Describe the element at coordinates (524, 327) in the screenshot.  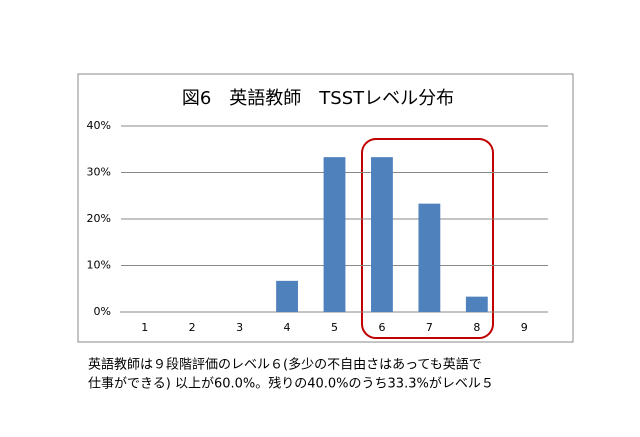
I see `x-tick-label: 9` at that location.